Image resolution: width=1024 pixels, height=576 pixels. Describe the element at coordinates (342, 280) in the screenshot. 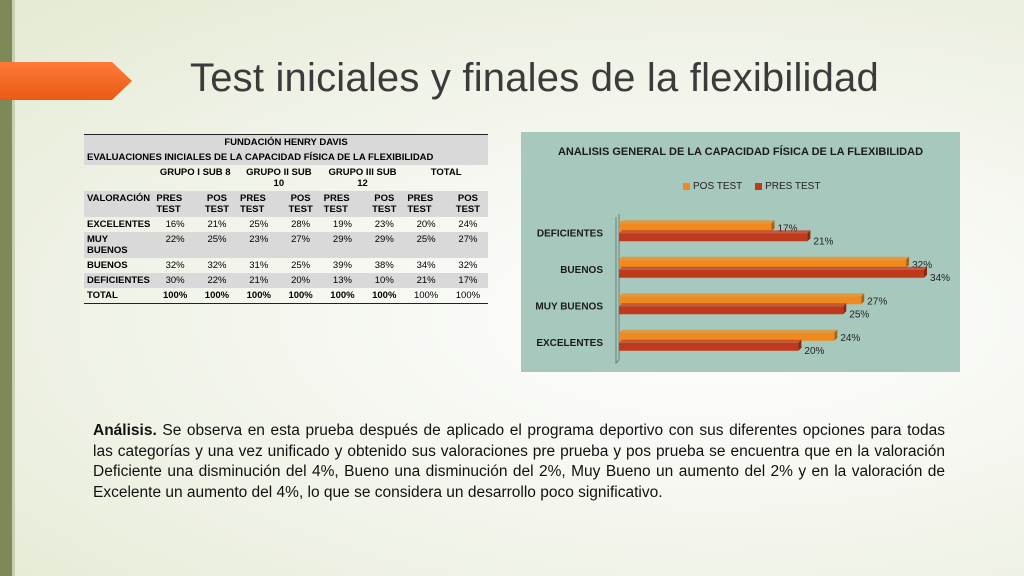

I see `table-cell: 13%` at that location.